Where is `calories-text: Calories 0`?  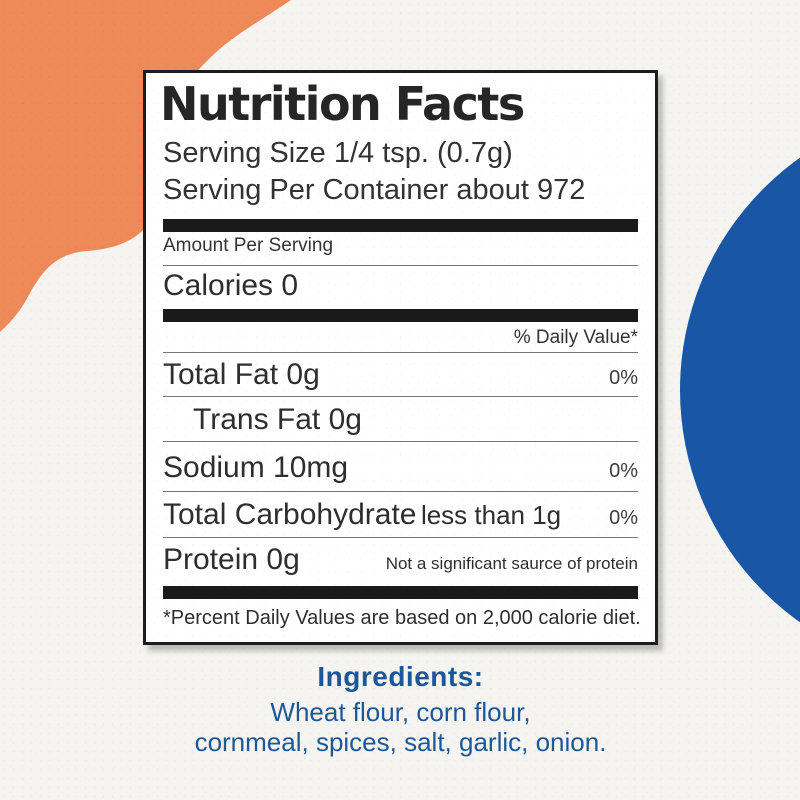
calories-text: Calories 0 is located at coordinates (231, 285).